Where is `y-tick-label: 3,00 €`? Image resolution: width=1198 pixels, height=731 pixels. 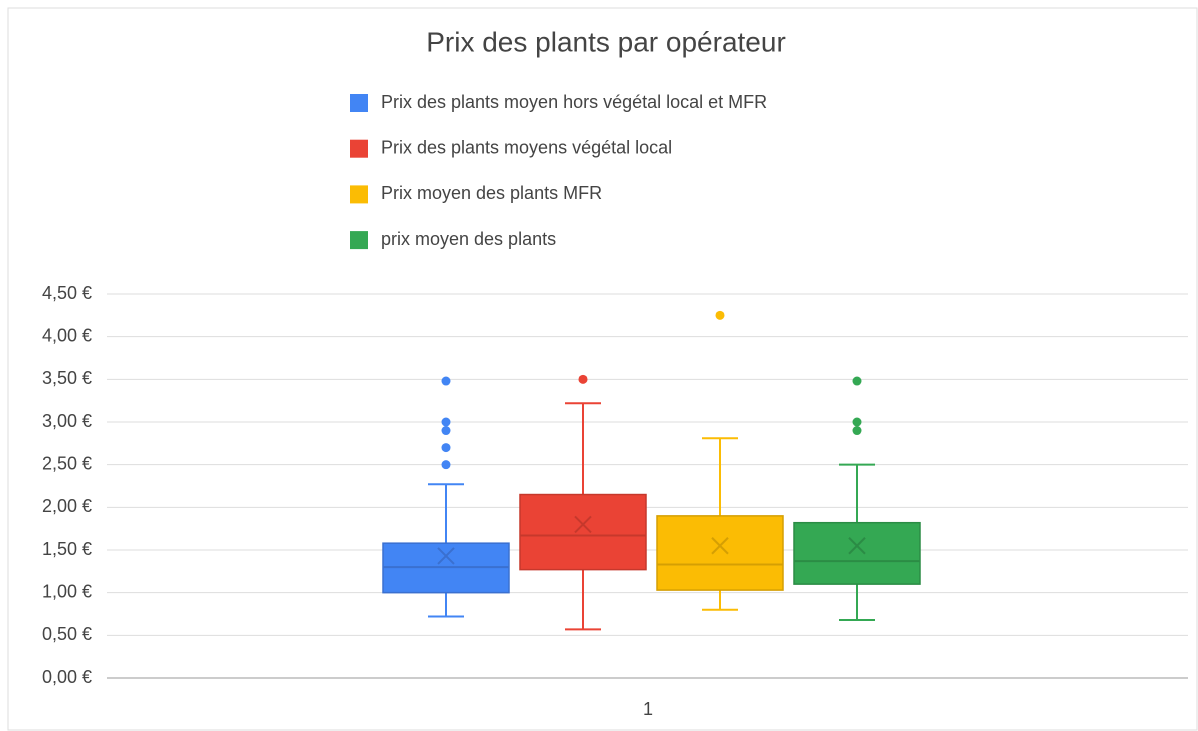
y-tick-label: 3,00 € is located at coordinates (67, 421).